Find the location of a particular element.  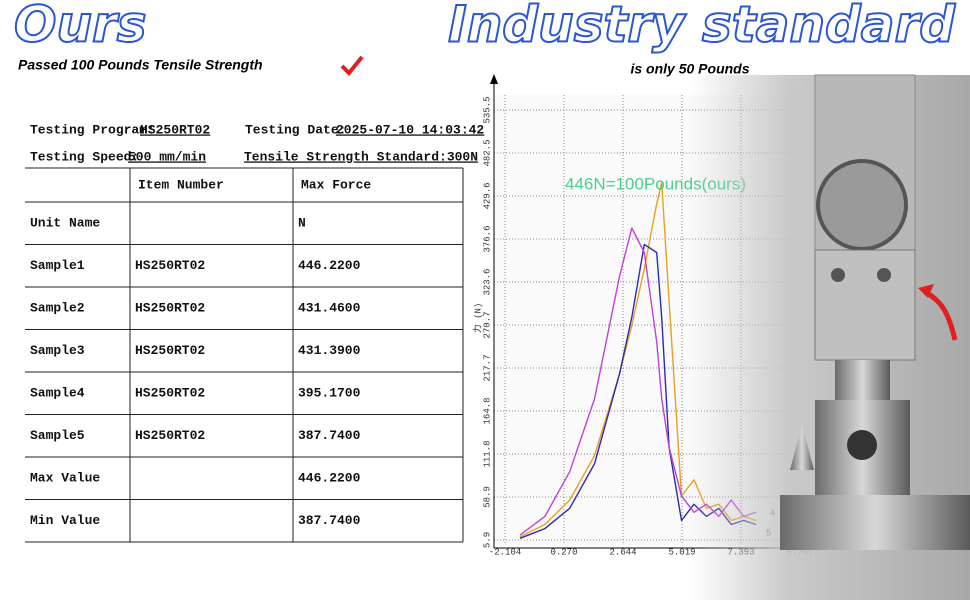

y-tick-label: 482.5 is located at coordinates (487, 153).